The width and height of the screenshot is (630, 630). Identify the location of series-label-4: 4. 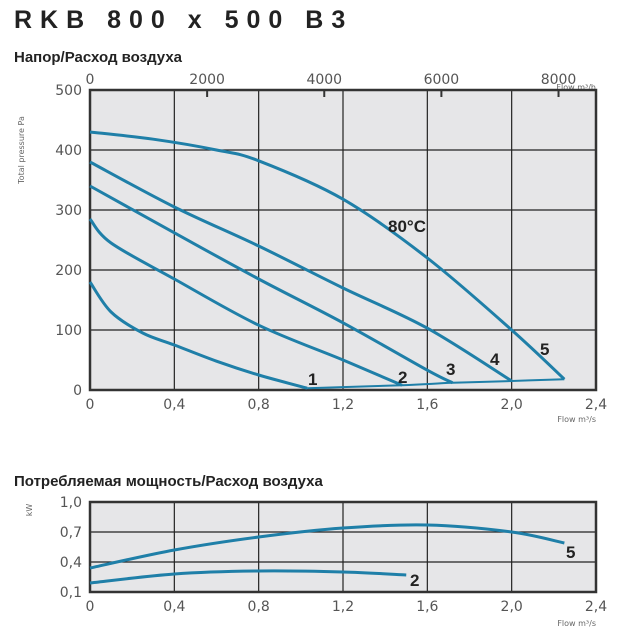
(495, 359).